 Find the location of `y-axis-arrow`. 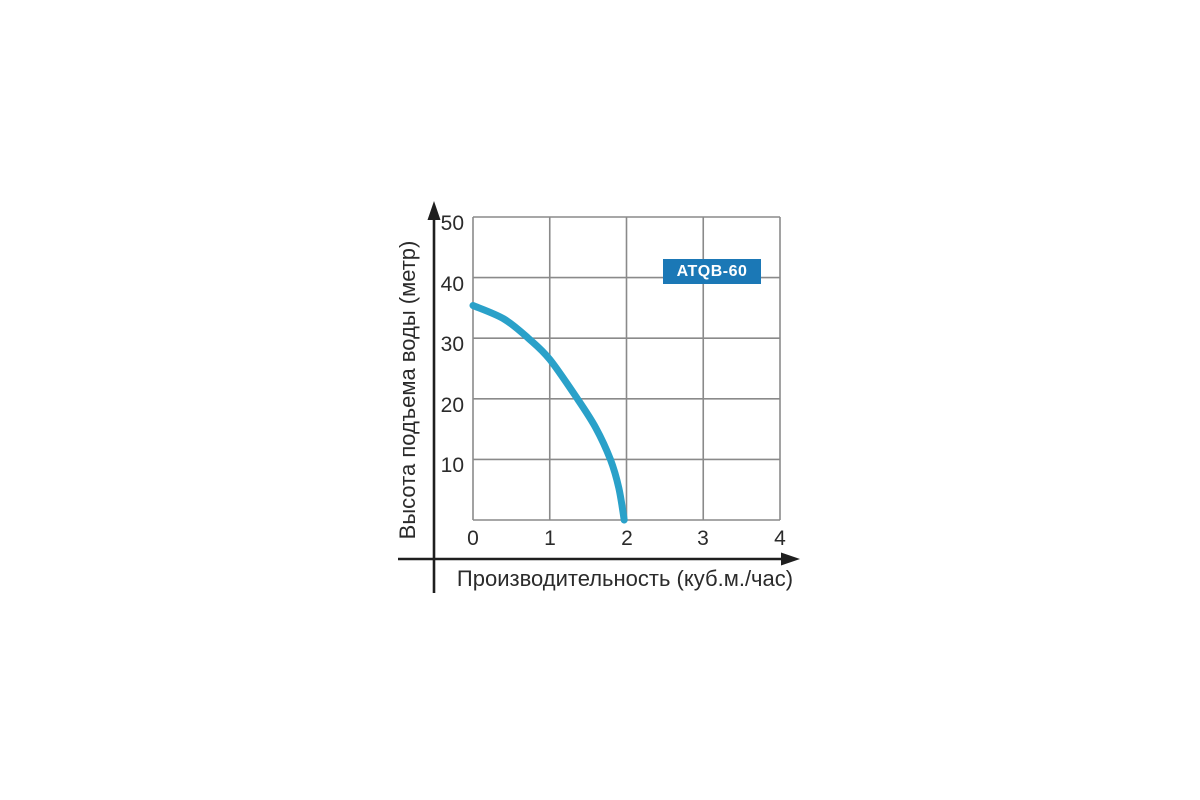

y-axis-arrow is located at coordinates (434, 210).